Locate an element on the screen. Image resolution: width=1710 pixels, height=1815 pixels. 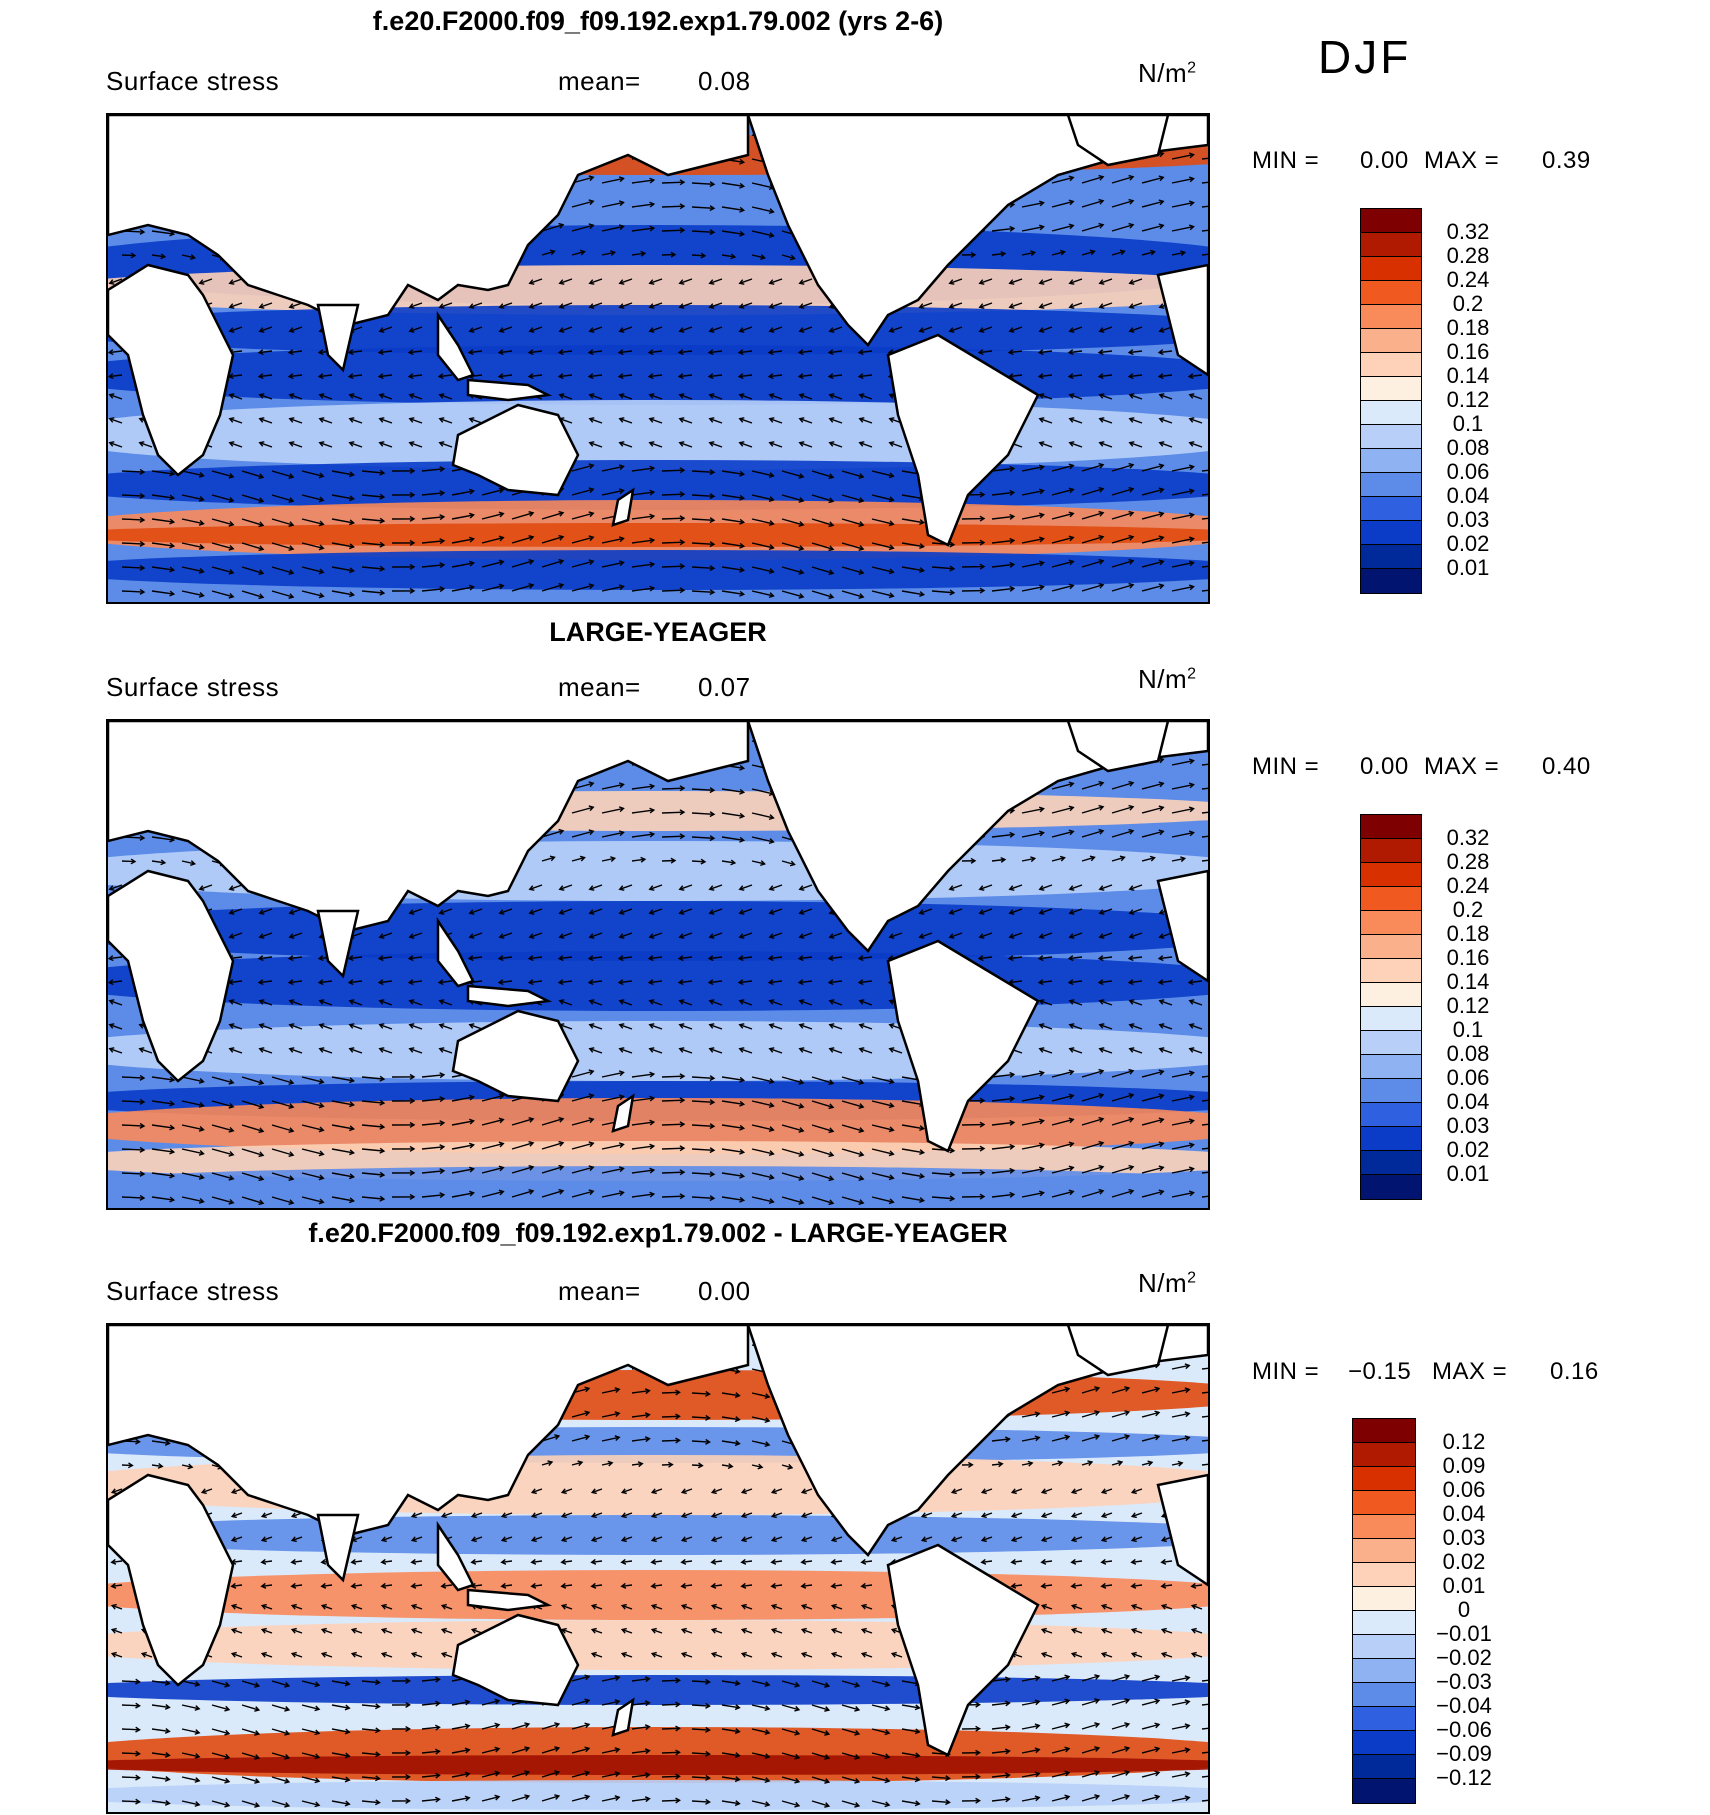
panel-1-variable: Surface stress is located at coordinates (193, 81).